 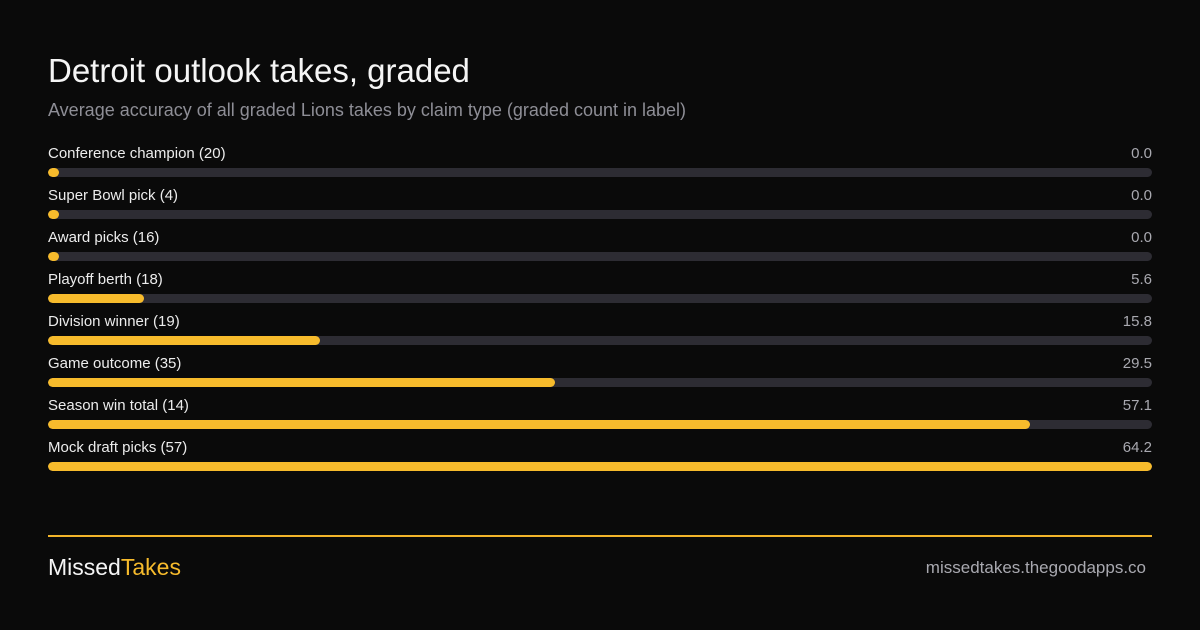 What do you see at coordinates (1137, 363) in the screenshot?
I see `bar-value-label: 29.5` at bounding box center [1137, 363].